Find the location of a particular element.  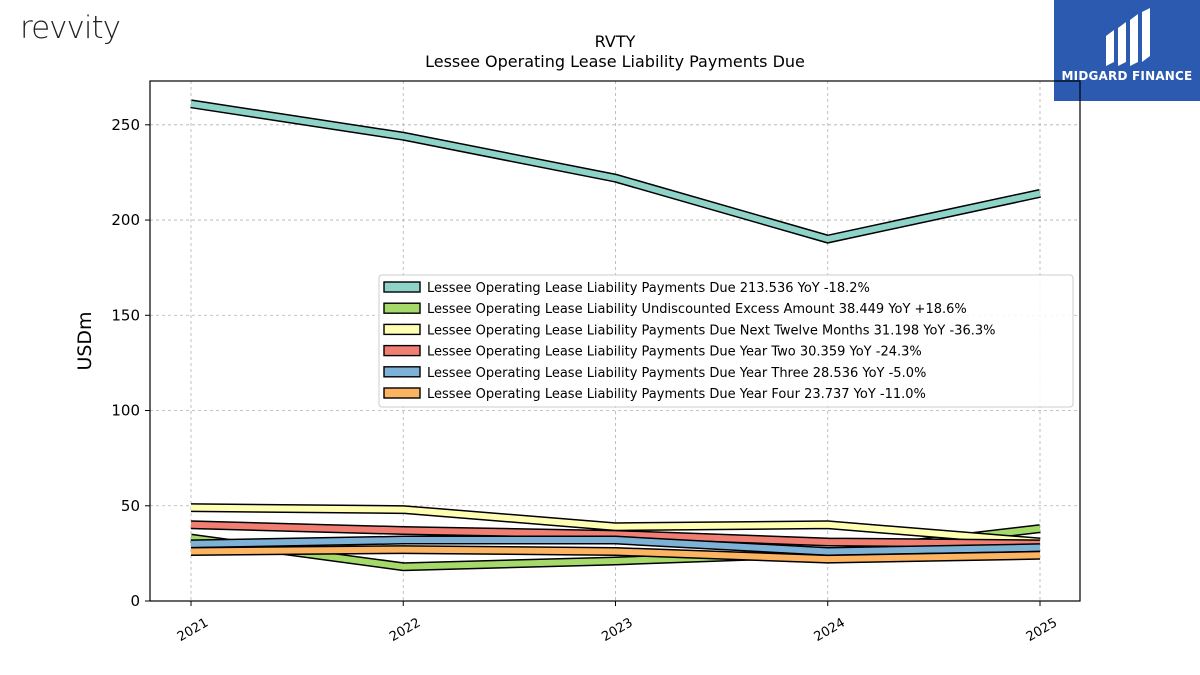

x-tick-label: 2021 is located at coordinates (193, 630).